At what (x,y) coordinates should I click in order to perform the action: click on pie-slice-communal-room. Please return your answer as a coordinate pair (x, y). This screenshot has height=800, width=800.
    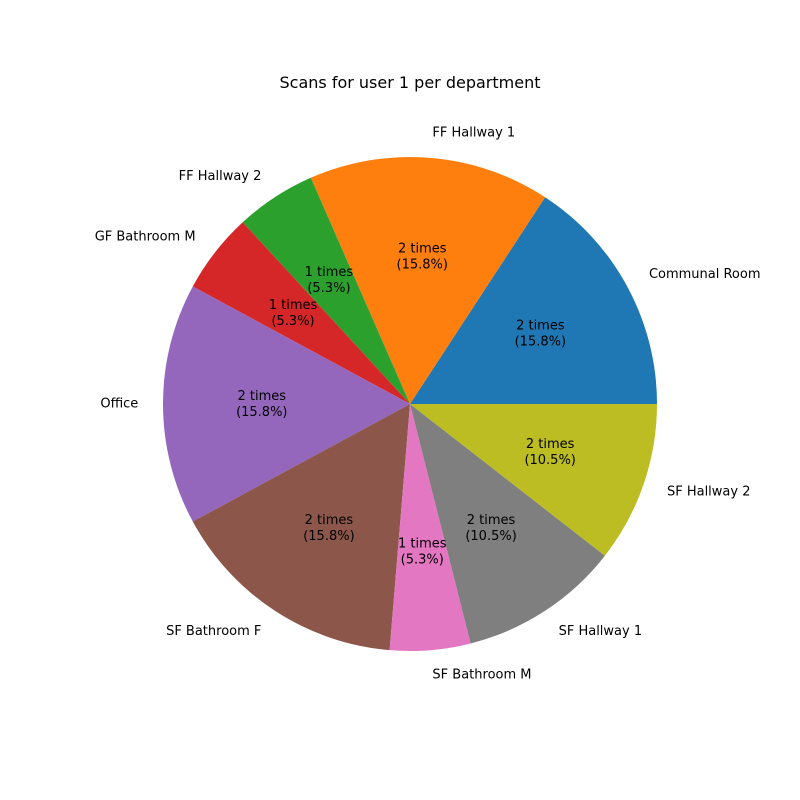
    Looking at the image, I should click on (533, 300).